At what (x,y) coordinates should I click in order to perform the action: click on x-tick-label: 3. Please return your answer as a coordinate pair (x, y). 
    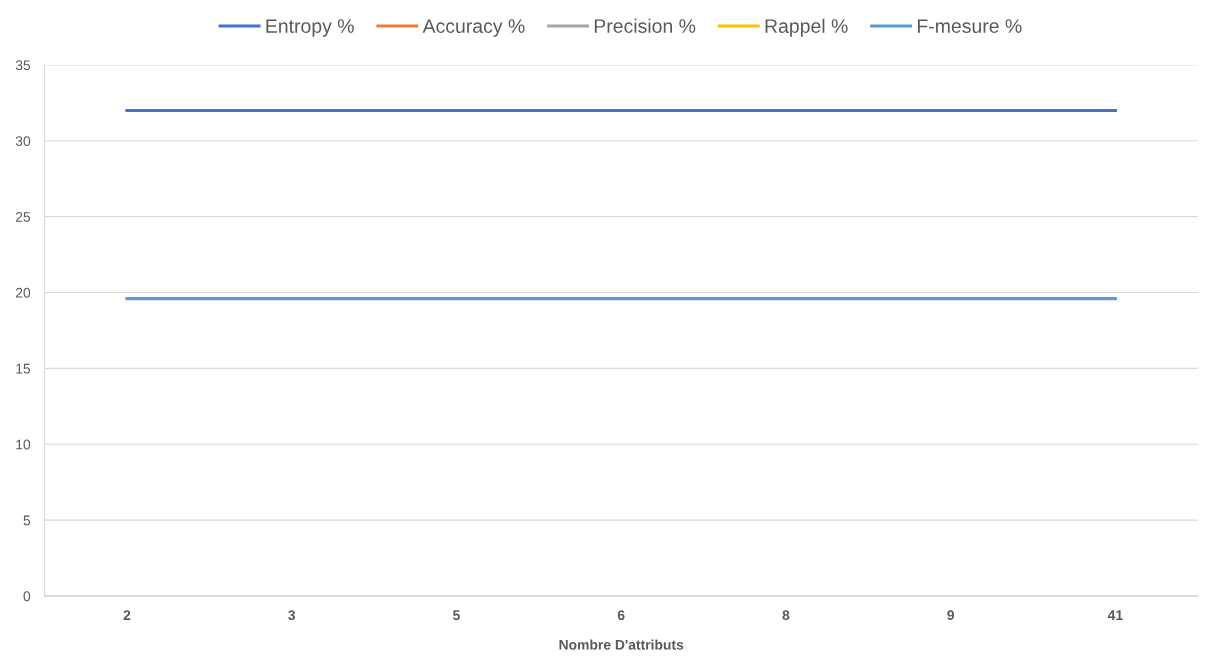
    Looking at the image, I should click on (292, 615).